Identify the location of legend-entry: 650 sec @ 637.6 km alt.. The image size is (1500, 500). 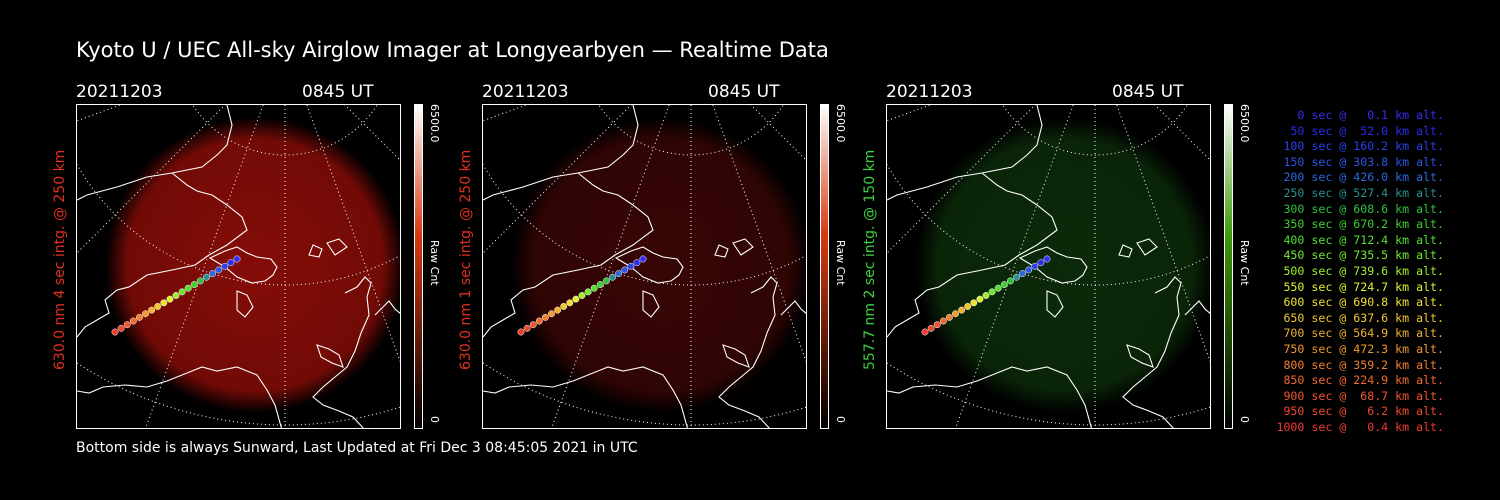
(1360, 317).